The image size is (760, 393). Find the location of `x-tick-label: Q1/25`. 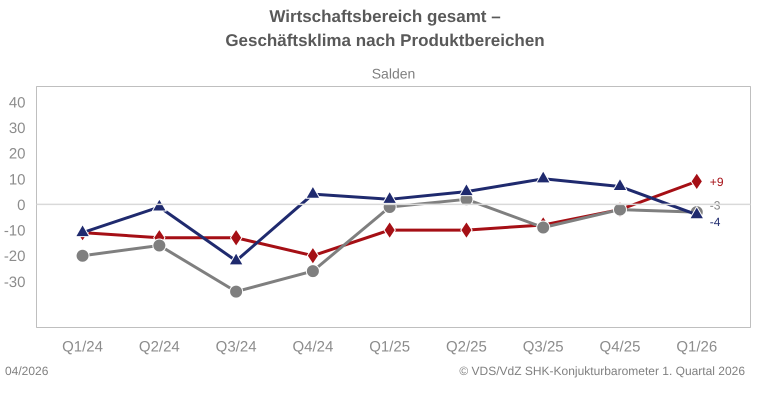

x-tick-label: Q1/25 is located at coordinates (389, 347).